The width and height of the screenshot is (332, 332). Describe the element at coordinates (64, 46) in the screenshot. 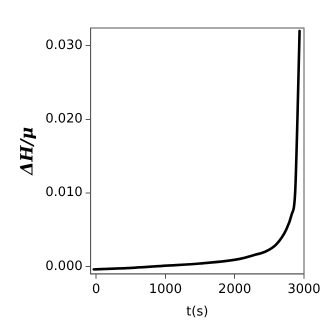

I see `y-tick-label: 0.030` at that location.